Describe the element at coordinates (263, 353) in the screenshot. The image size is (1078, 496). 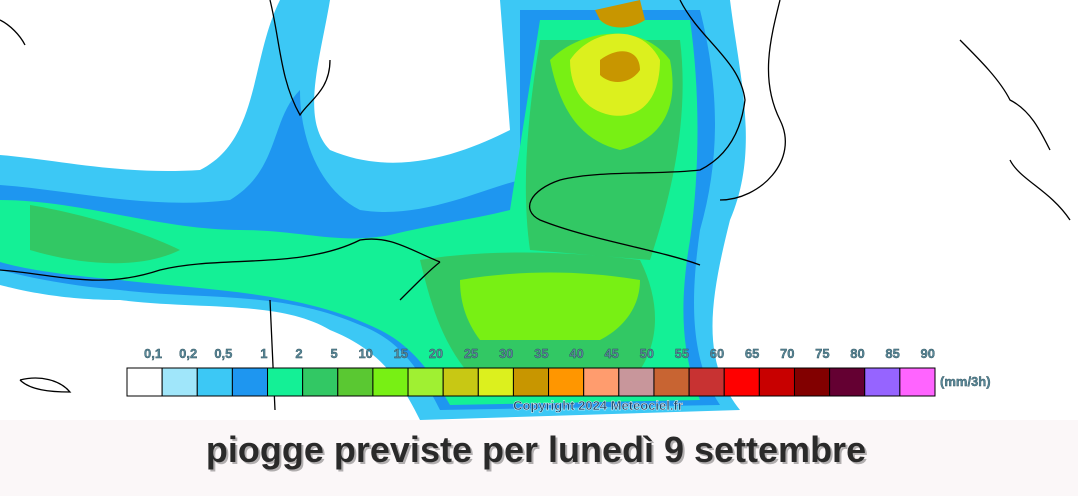
I see `legend-label: 1` at that location.